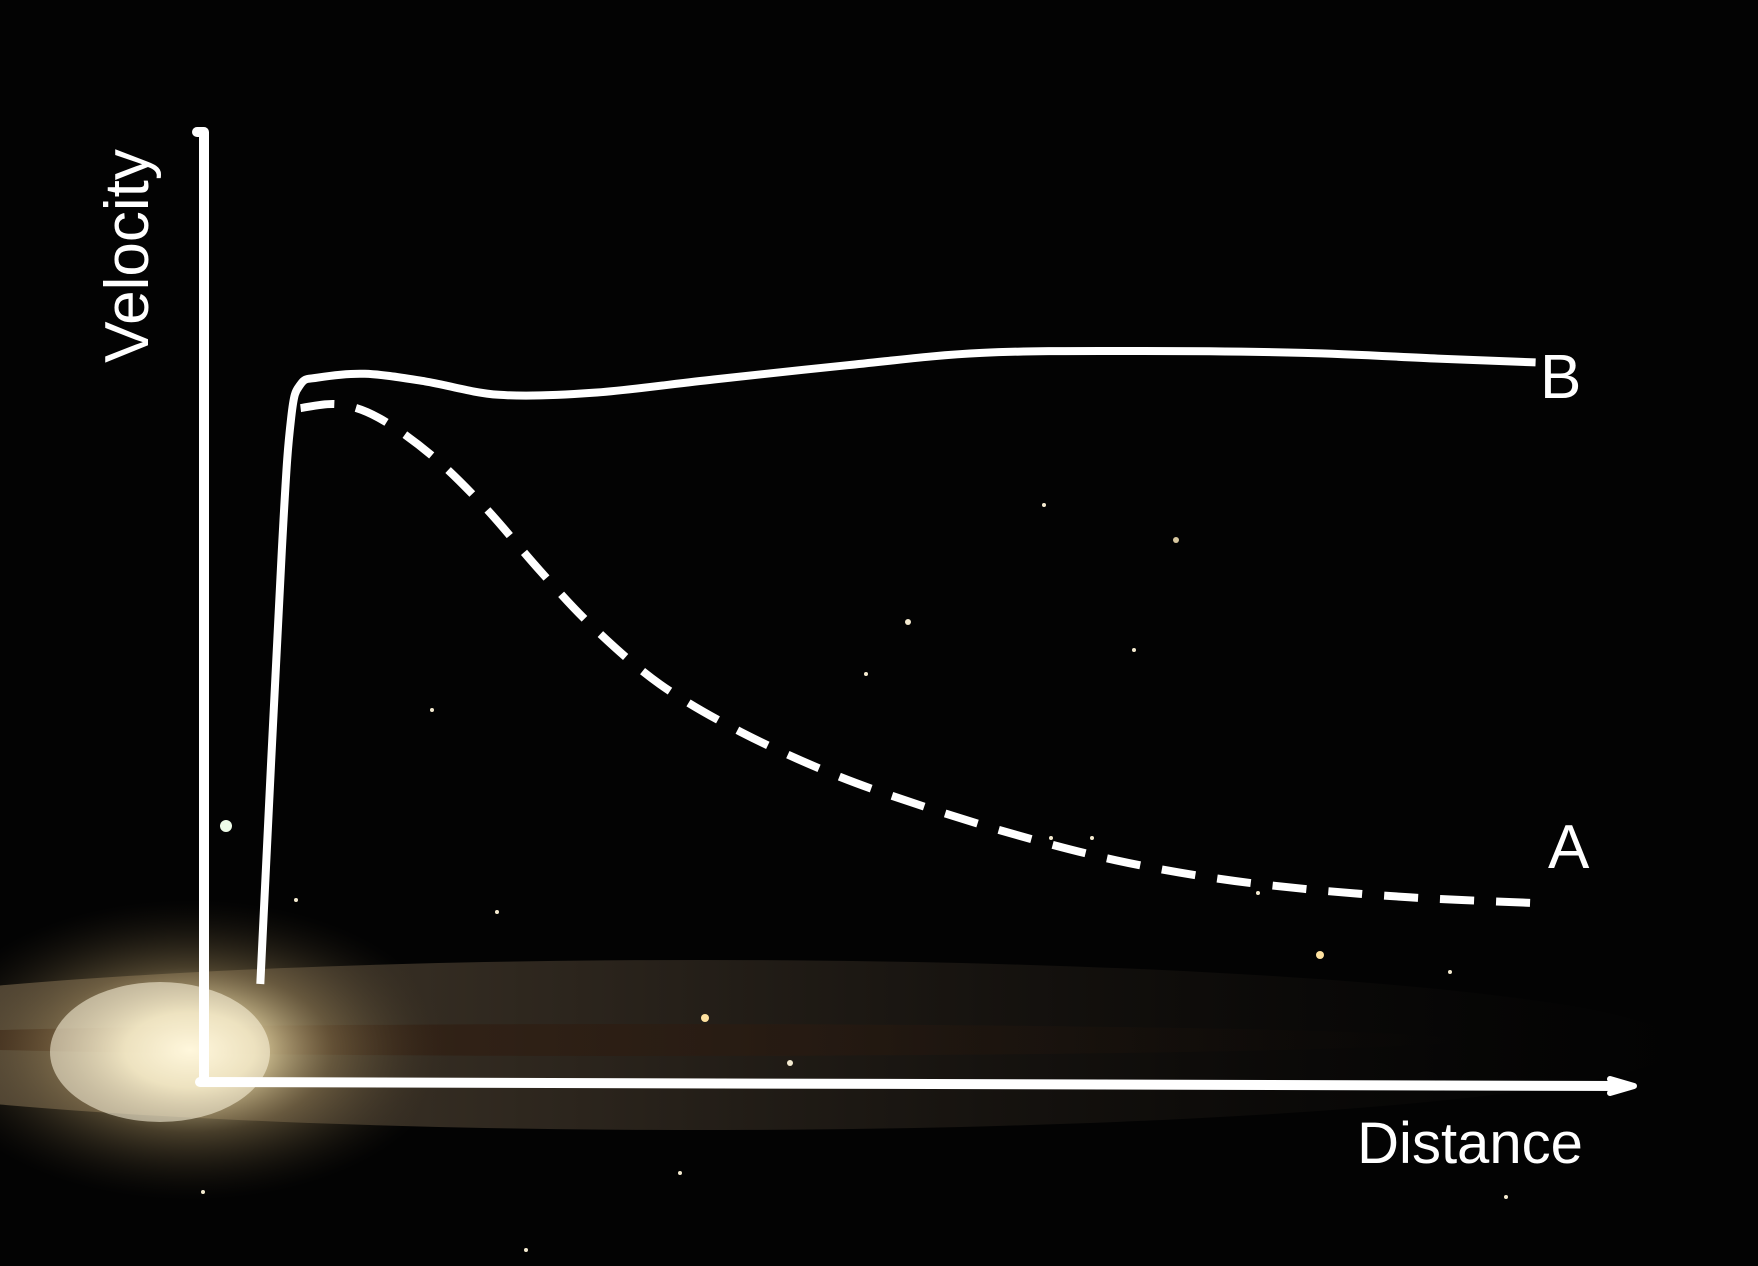 The width and height of the screenshot is (1758, 1266). Describe the element at coordinates (200, 606) in the screenshot. I see `y-axis-line` at that location.